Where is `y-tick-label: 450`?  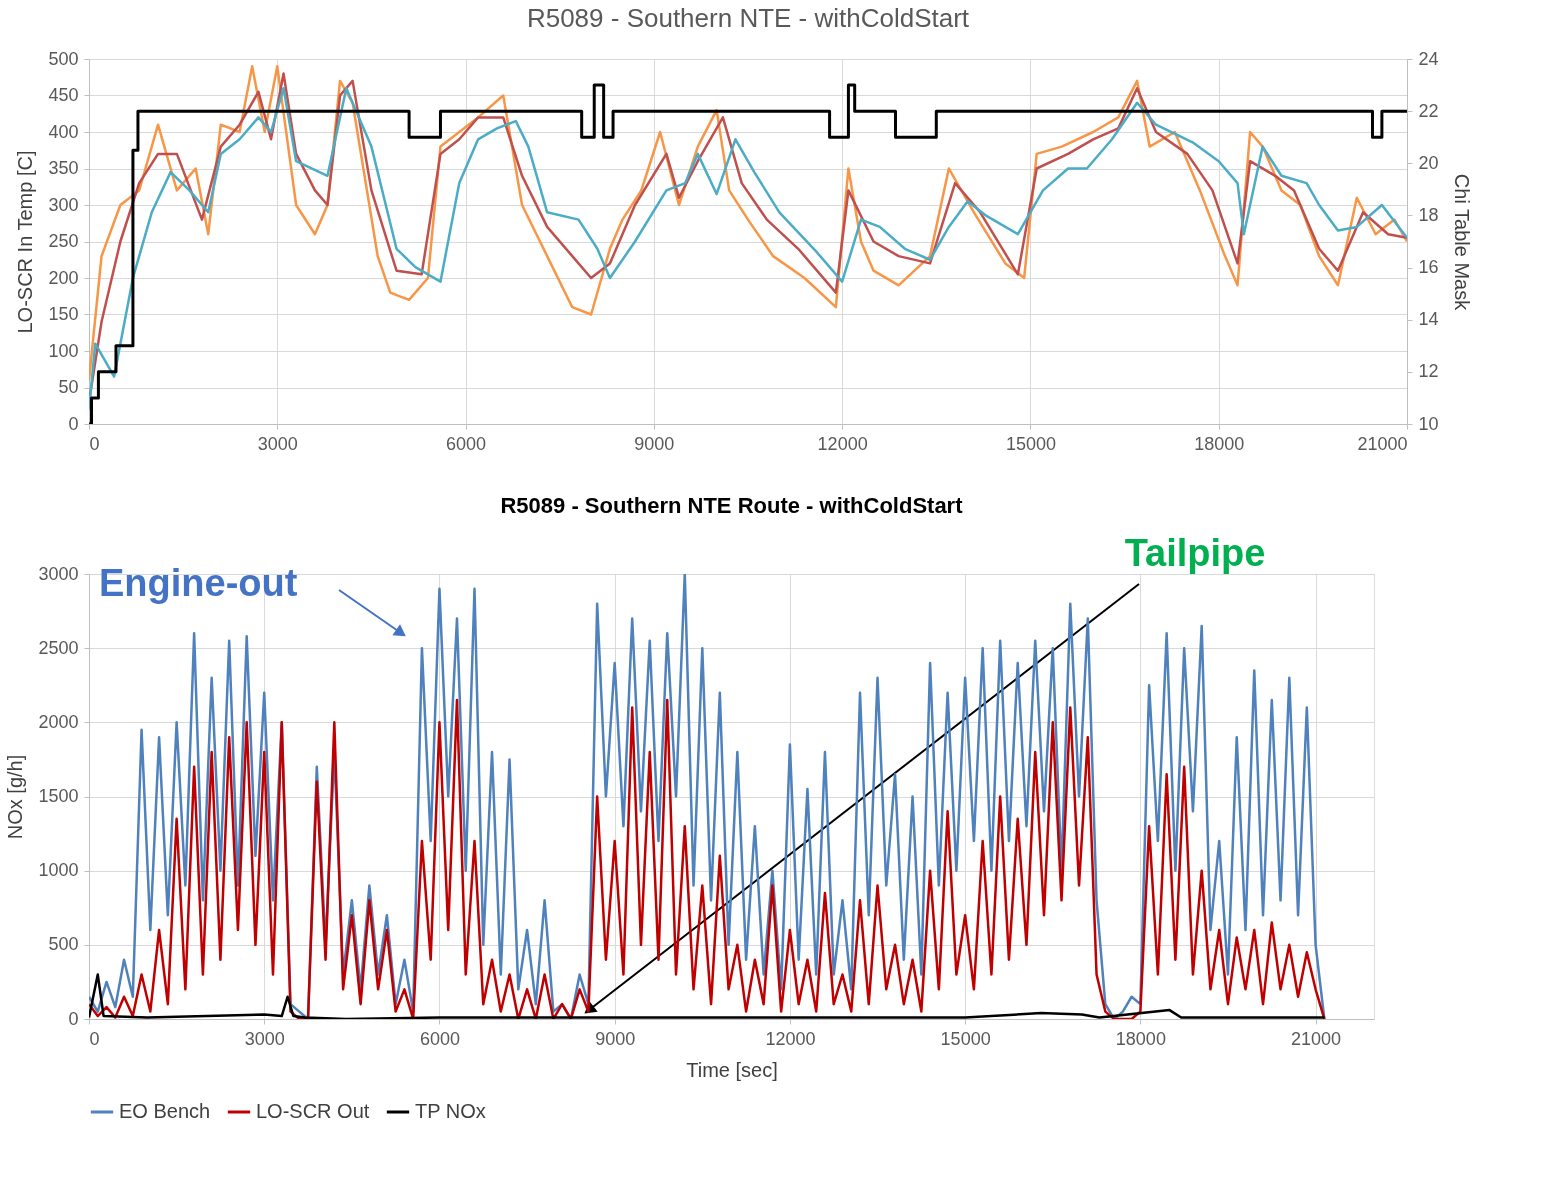
y-tick-label: 450 is located at coordinates (63, 95).